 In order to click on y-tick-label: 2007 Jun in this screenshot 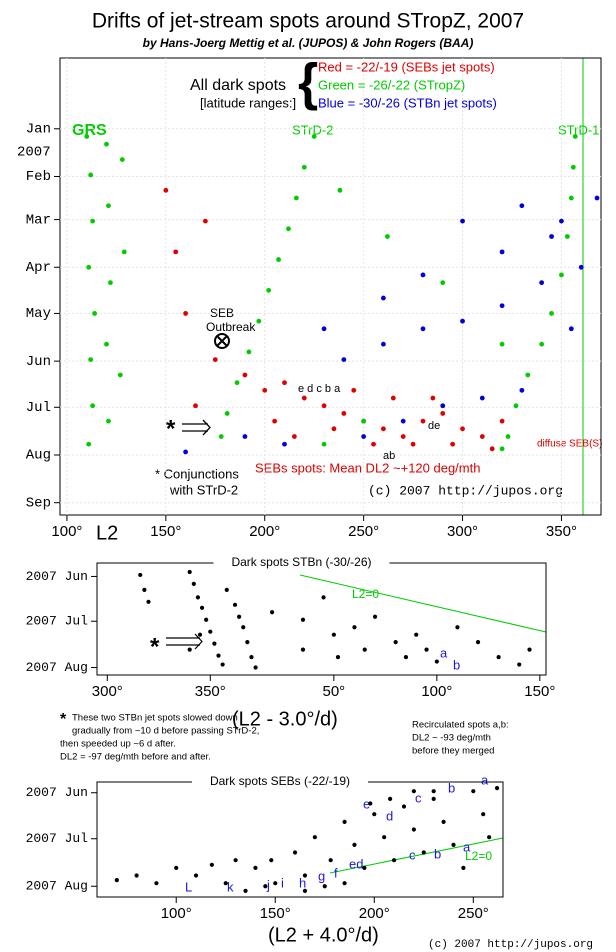, I will do `click(57, 576)`.